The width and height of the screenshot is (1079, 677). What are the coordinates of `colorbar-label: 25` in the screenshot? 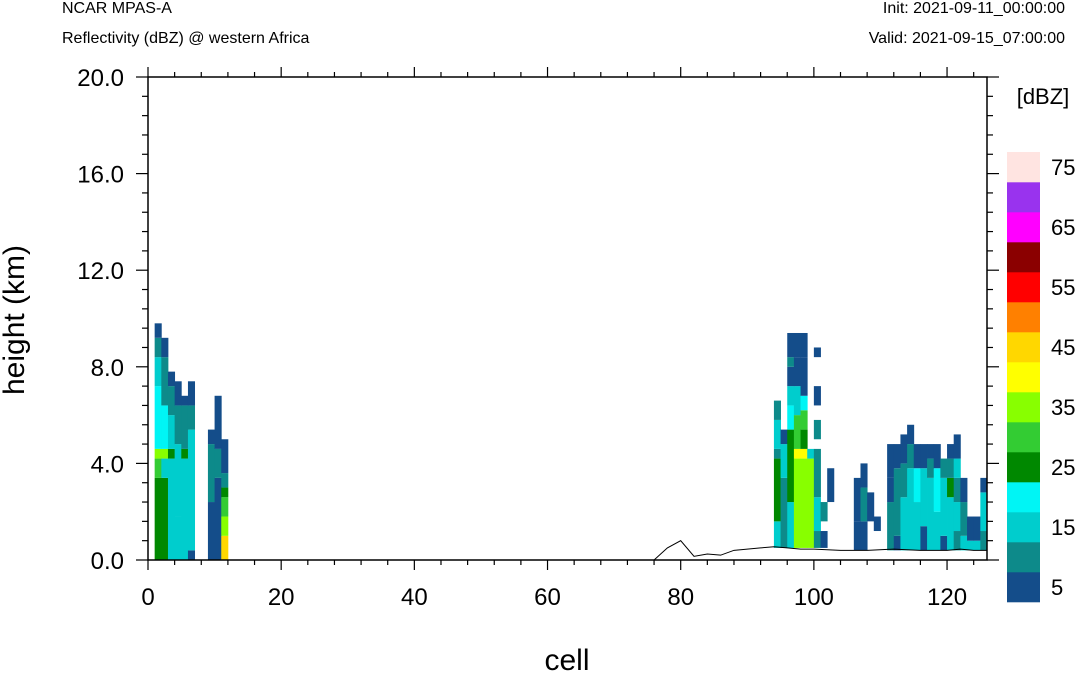 It's located at (1063, 467).